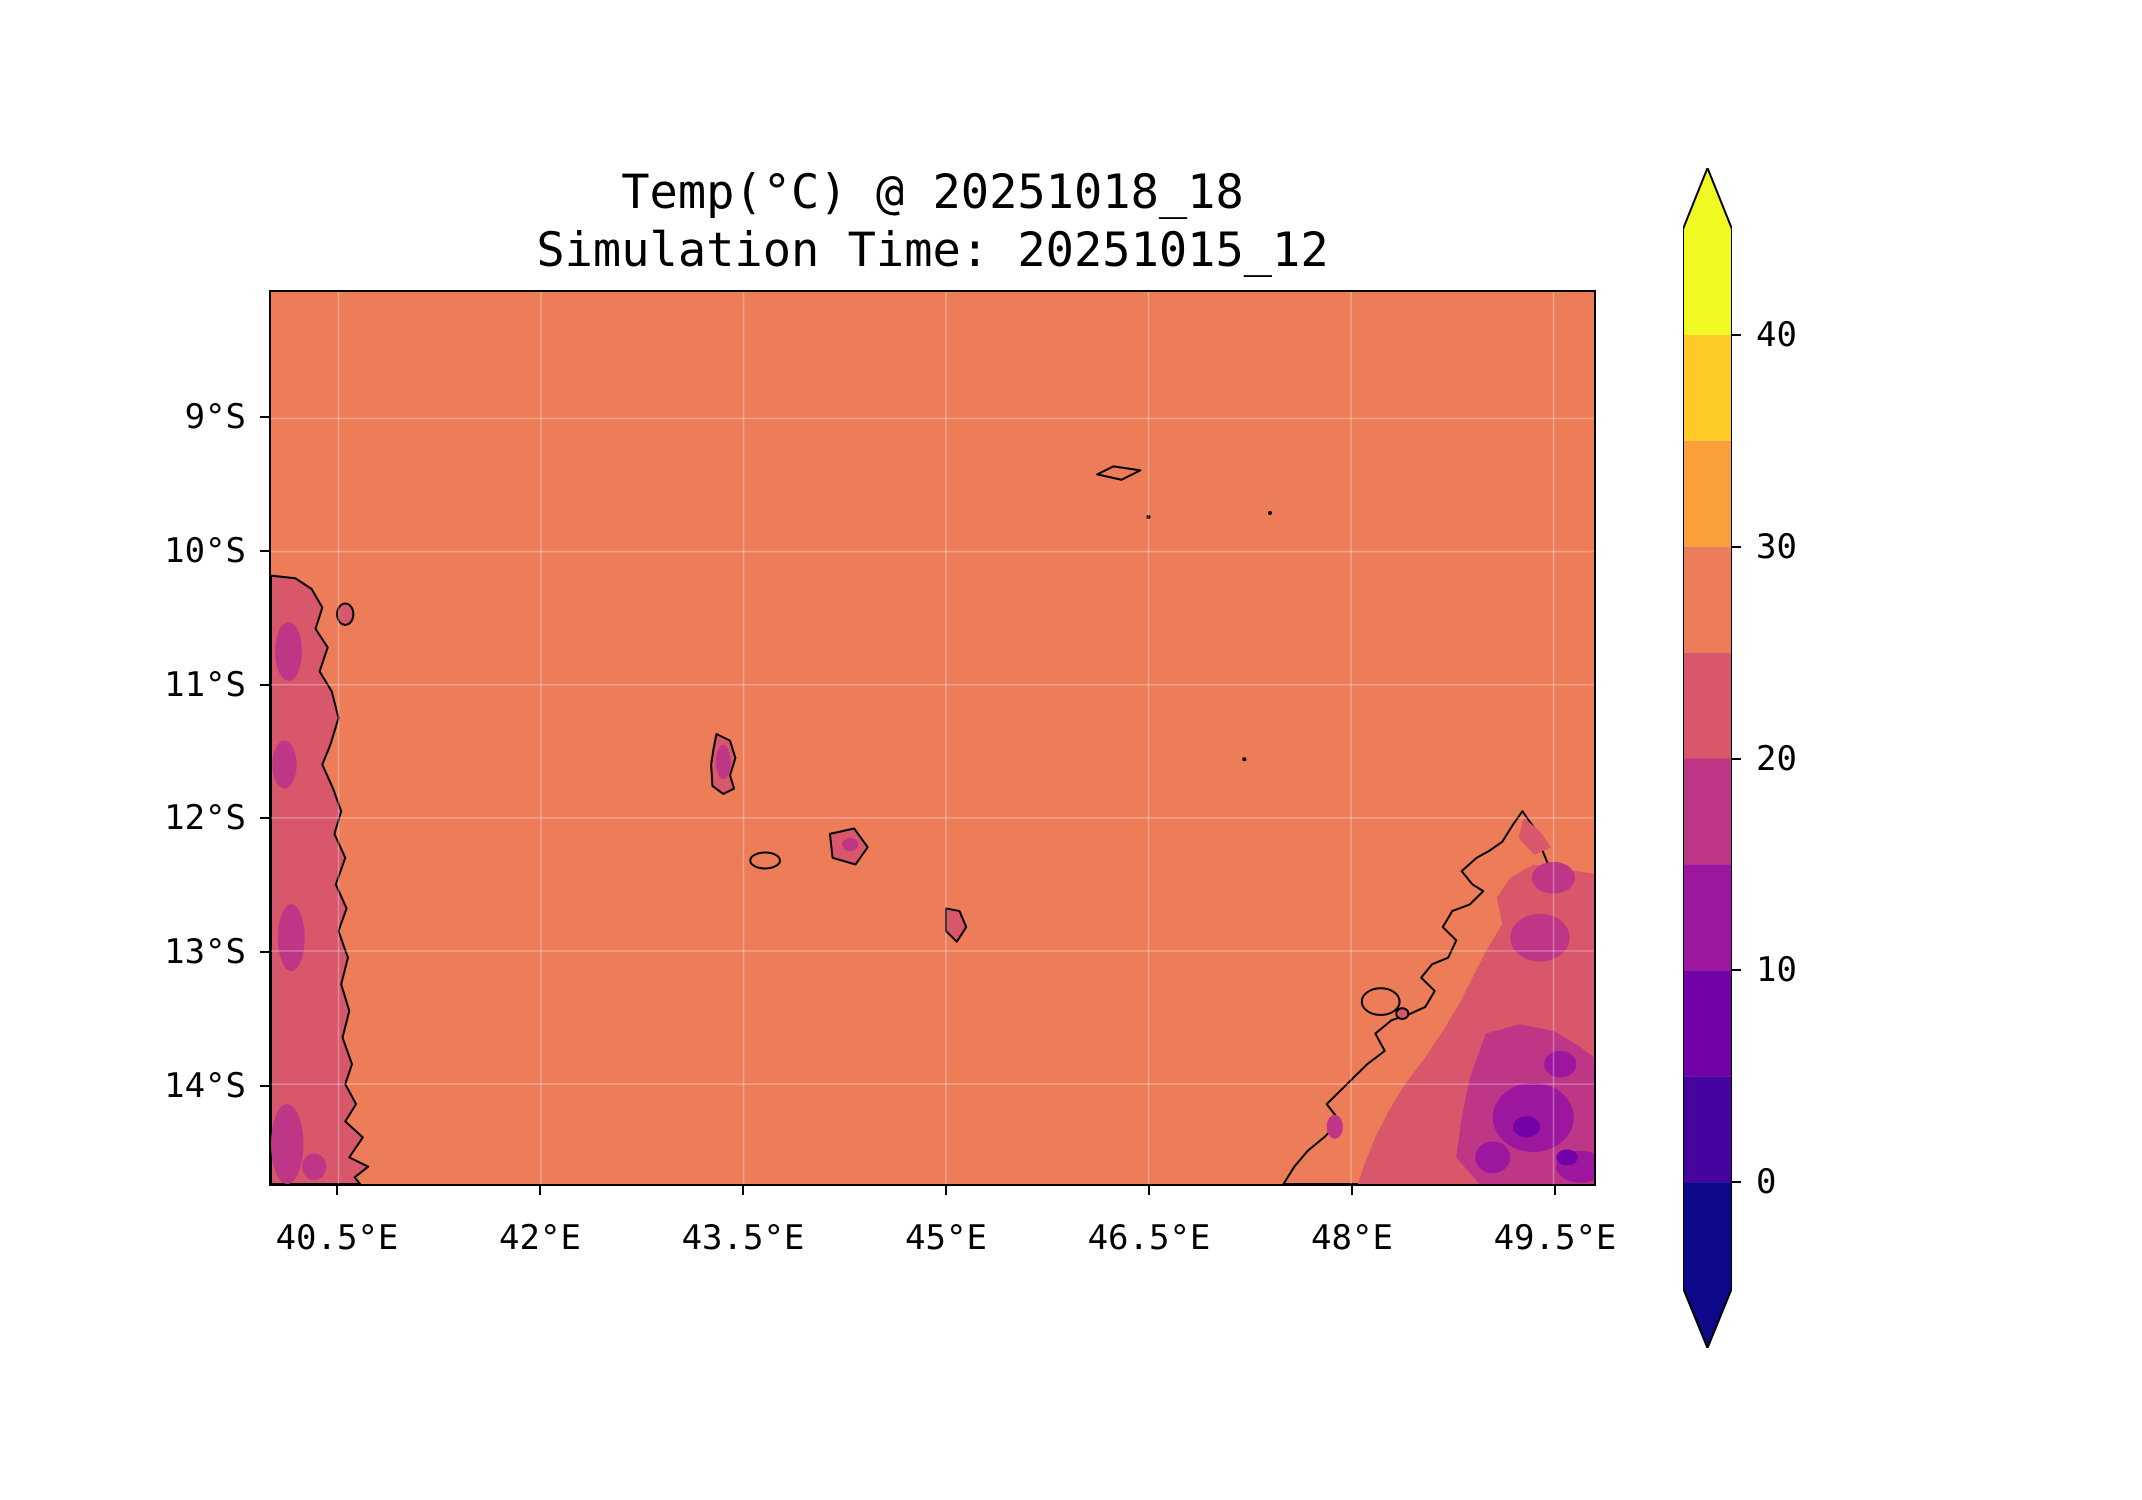 This screenshot has height=1500, width=2142. What do you see at coordinates (932, 192) in the screenshot?
I see `chart-title: Temp(°C) @ 20251018_18` at bounding box center [932, 192].